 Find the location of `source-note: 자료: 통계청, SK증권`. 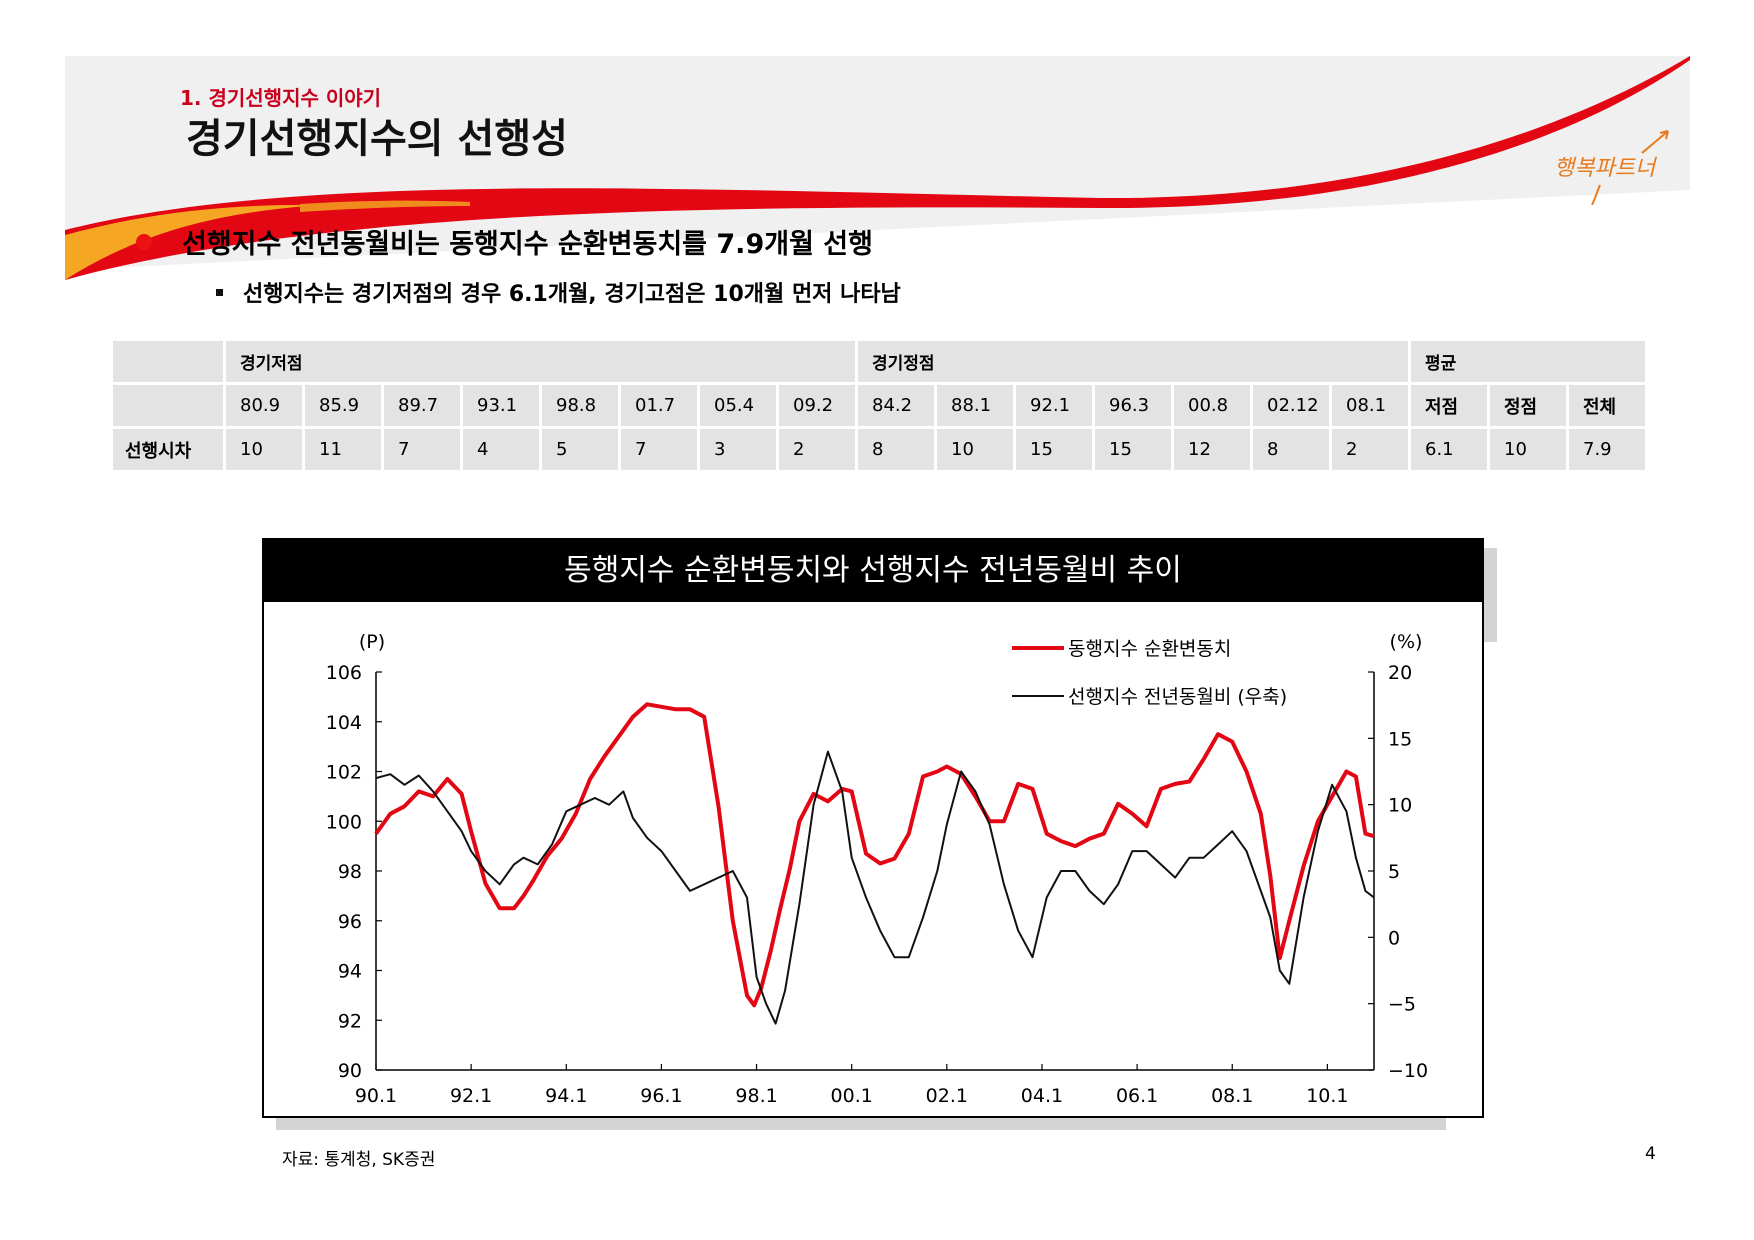

source-note: 자료: 통계청, SK증권 is located at coordinates (359, 1160).